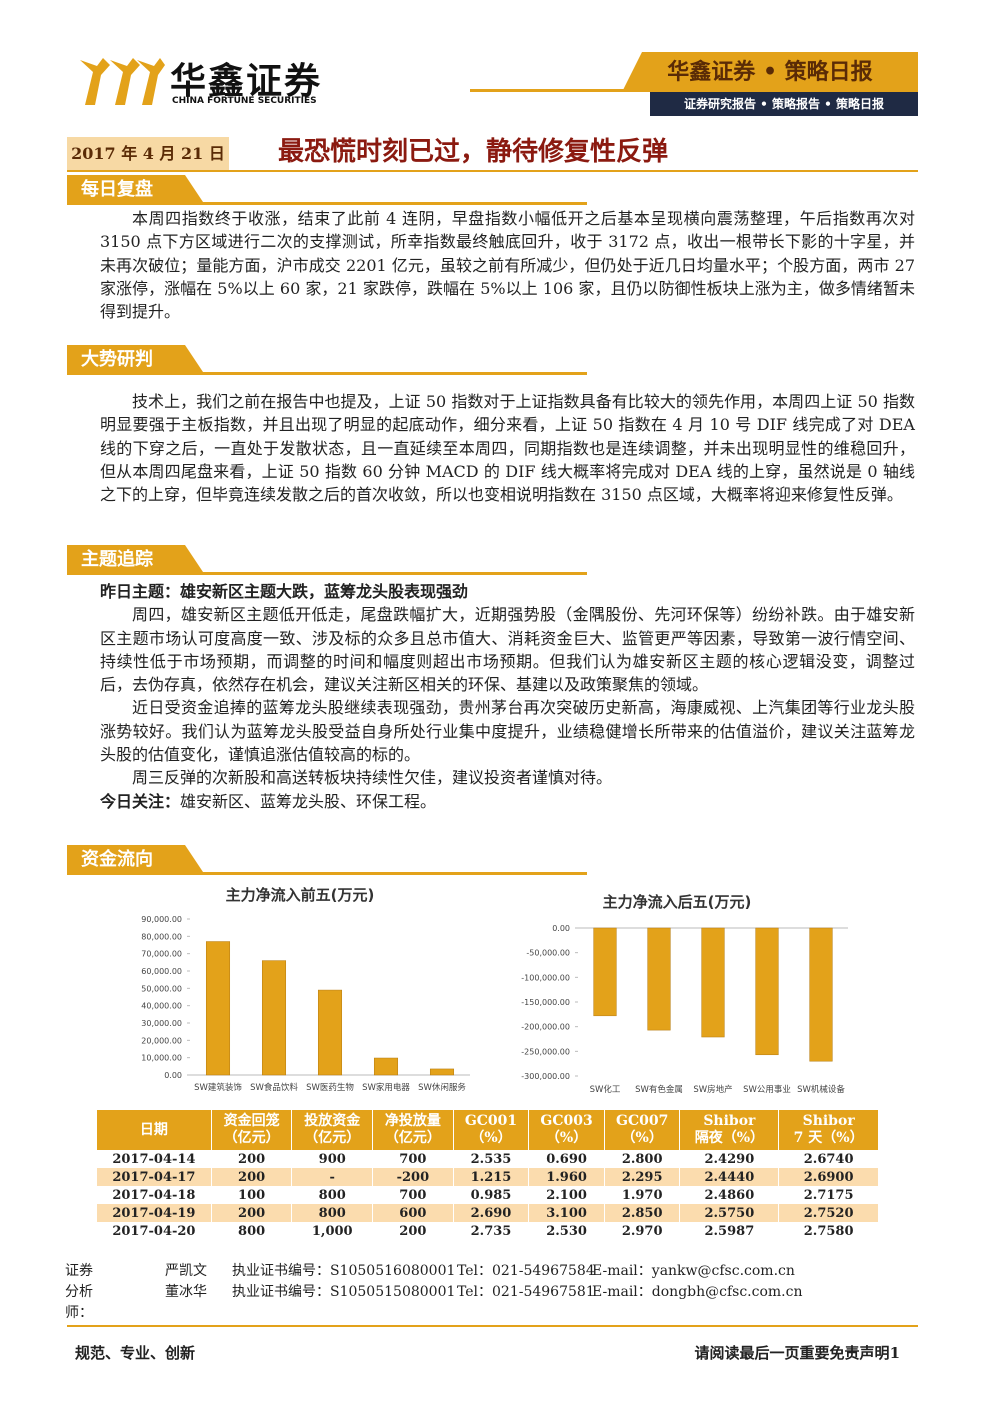  I want to click on table-cell: 2.5750, so click(729, 1213).